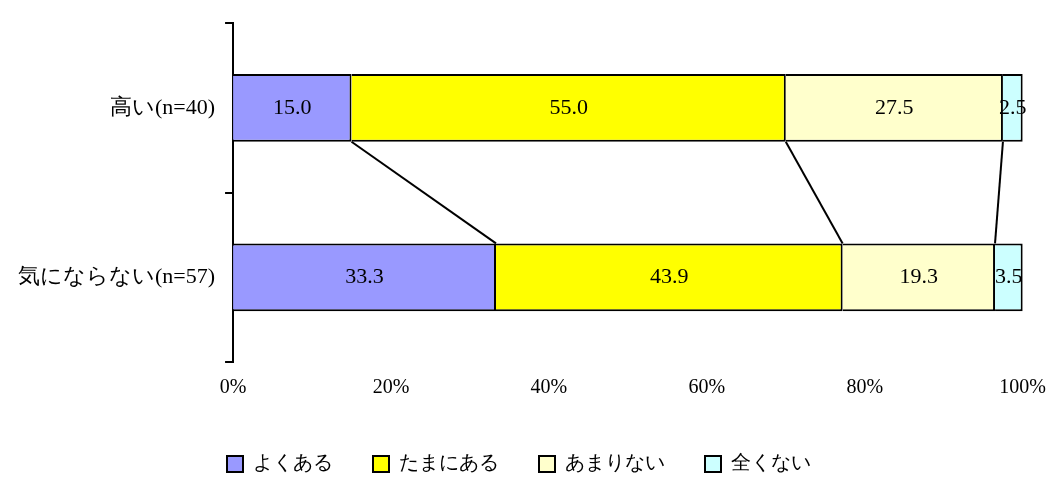 This screenshot has height=488, width=1060. Describe the element at coordinates (233, 386) in the screenshot. I see `x-tick-label: 0%` at that location.